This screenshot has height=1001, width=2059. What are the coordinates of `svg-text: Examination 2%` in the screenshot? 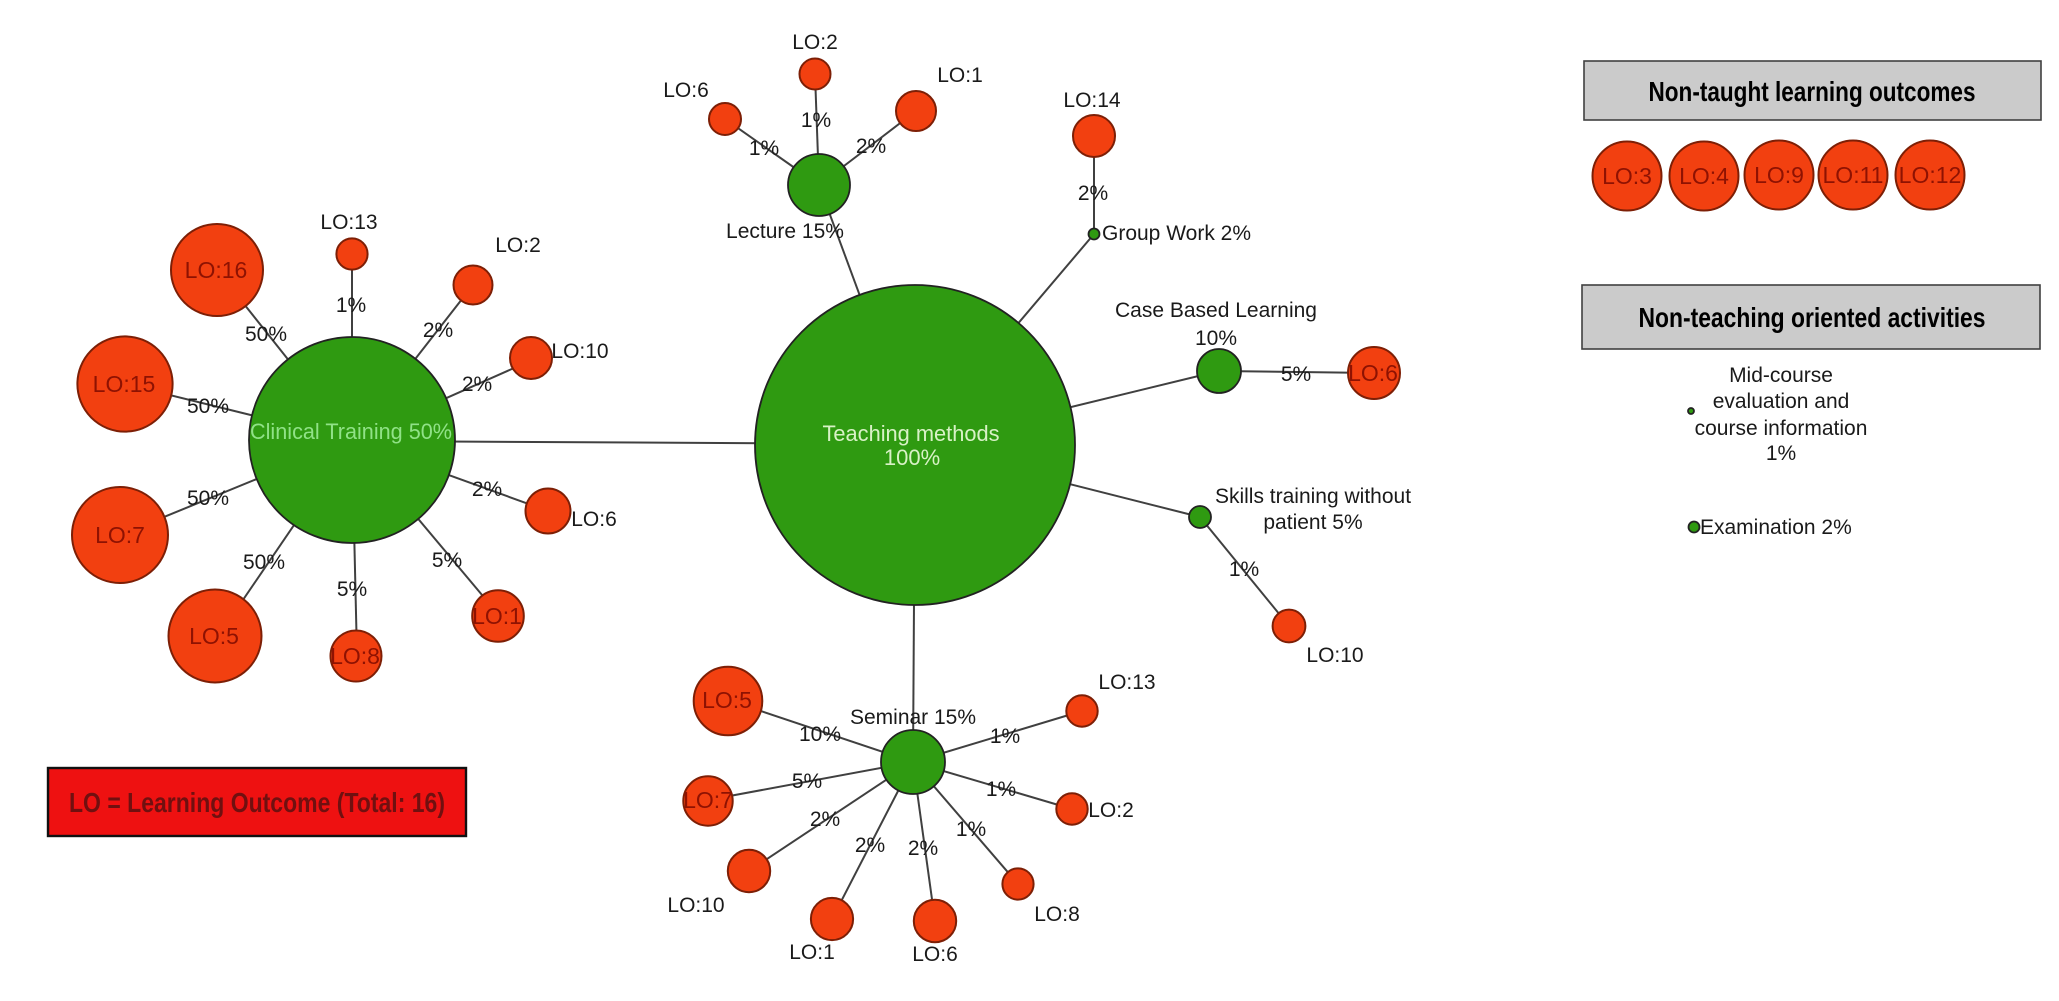 It's located at (1776, 527).